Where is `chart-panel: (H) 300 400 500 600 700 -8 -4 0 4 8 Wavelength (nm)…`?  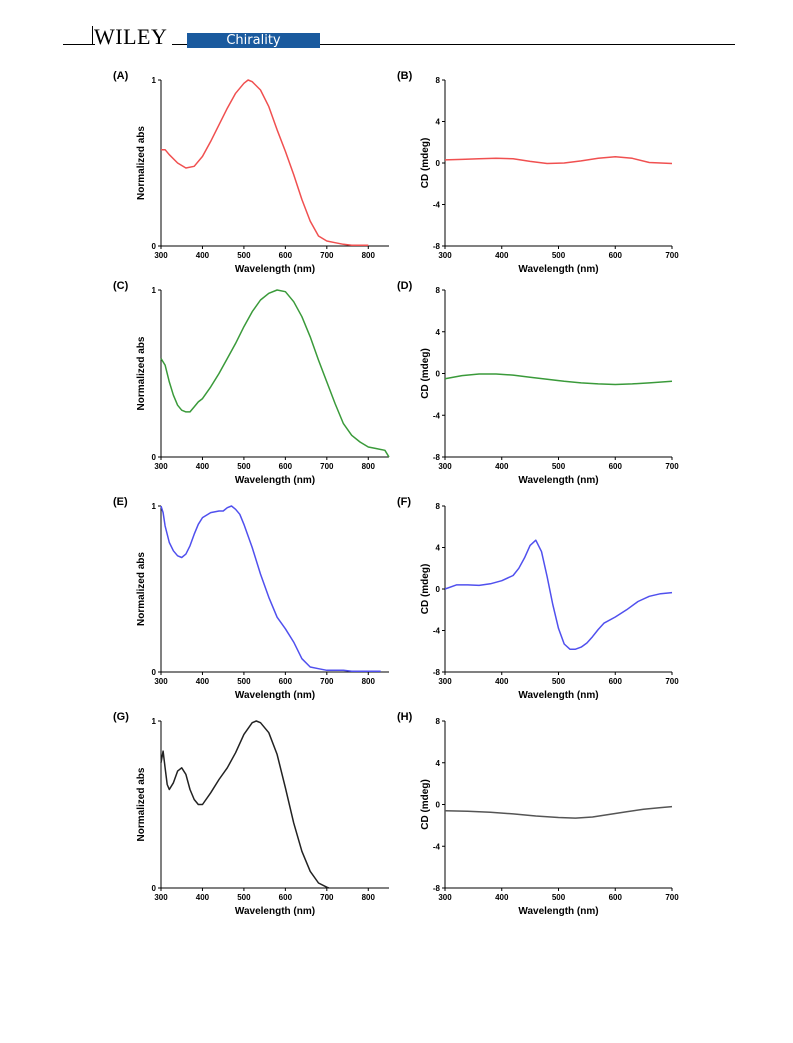 chart-panel: (H) 300 400 500 600 700 -8 -4 0 4 8 Wavelength (nm)… is located at coordinates (538, 814).